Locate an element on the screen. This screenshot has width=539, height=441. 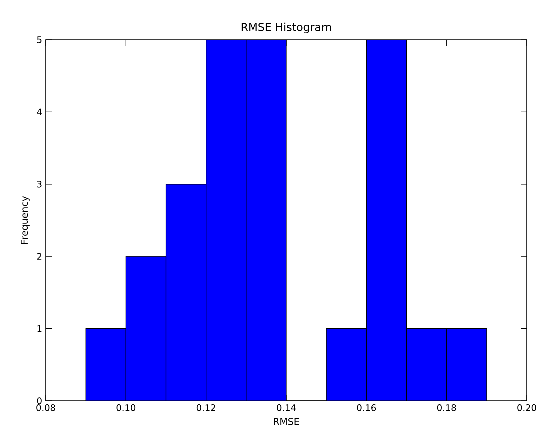
x-tick-label: 0.12 is located at coordinates (206, 408).